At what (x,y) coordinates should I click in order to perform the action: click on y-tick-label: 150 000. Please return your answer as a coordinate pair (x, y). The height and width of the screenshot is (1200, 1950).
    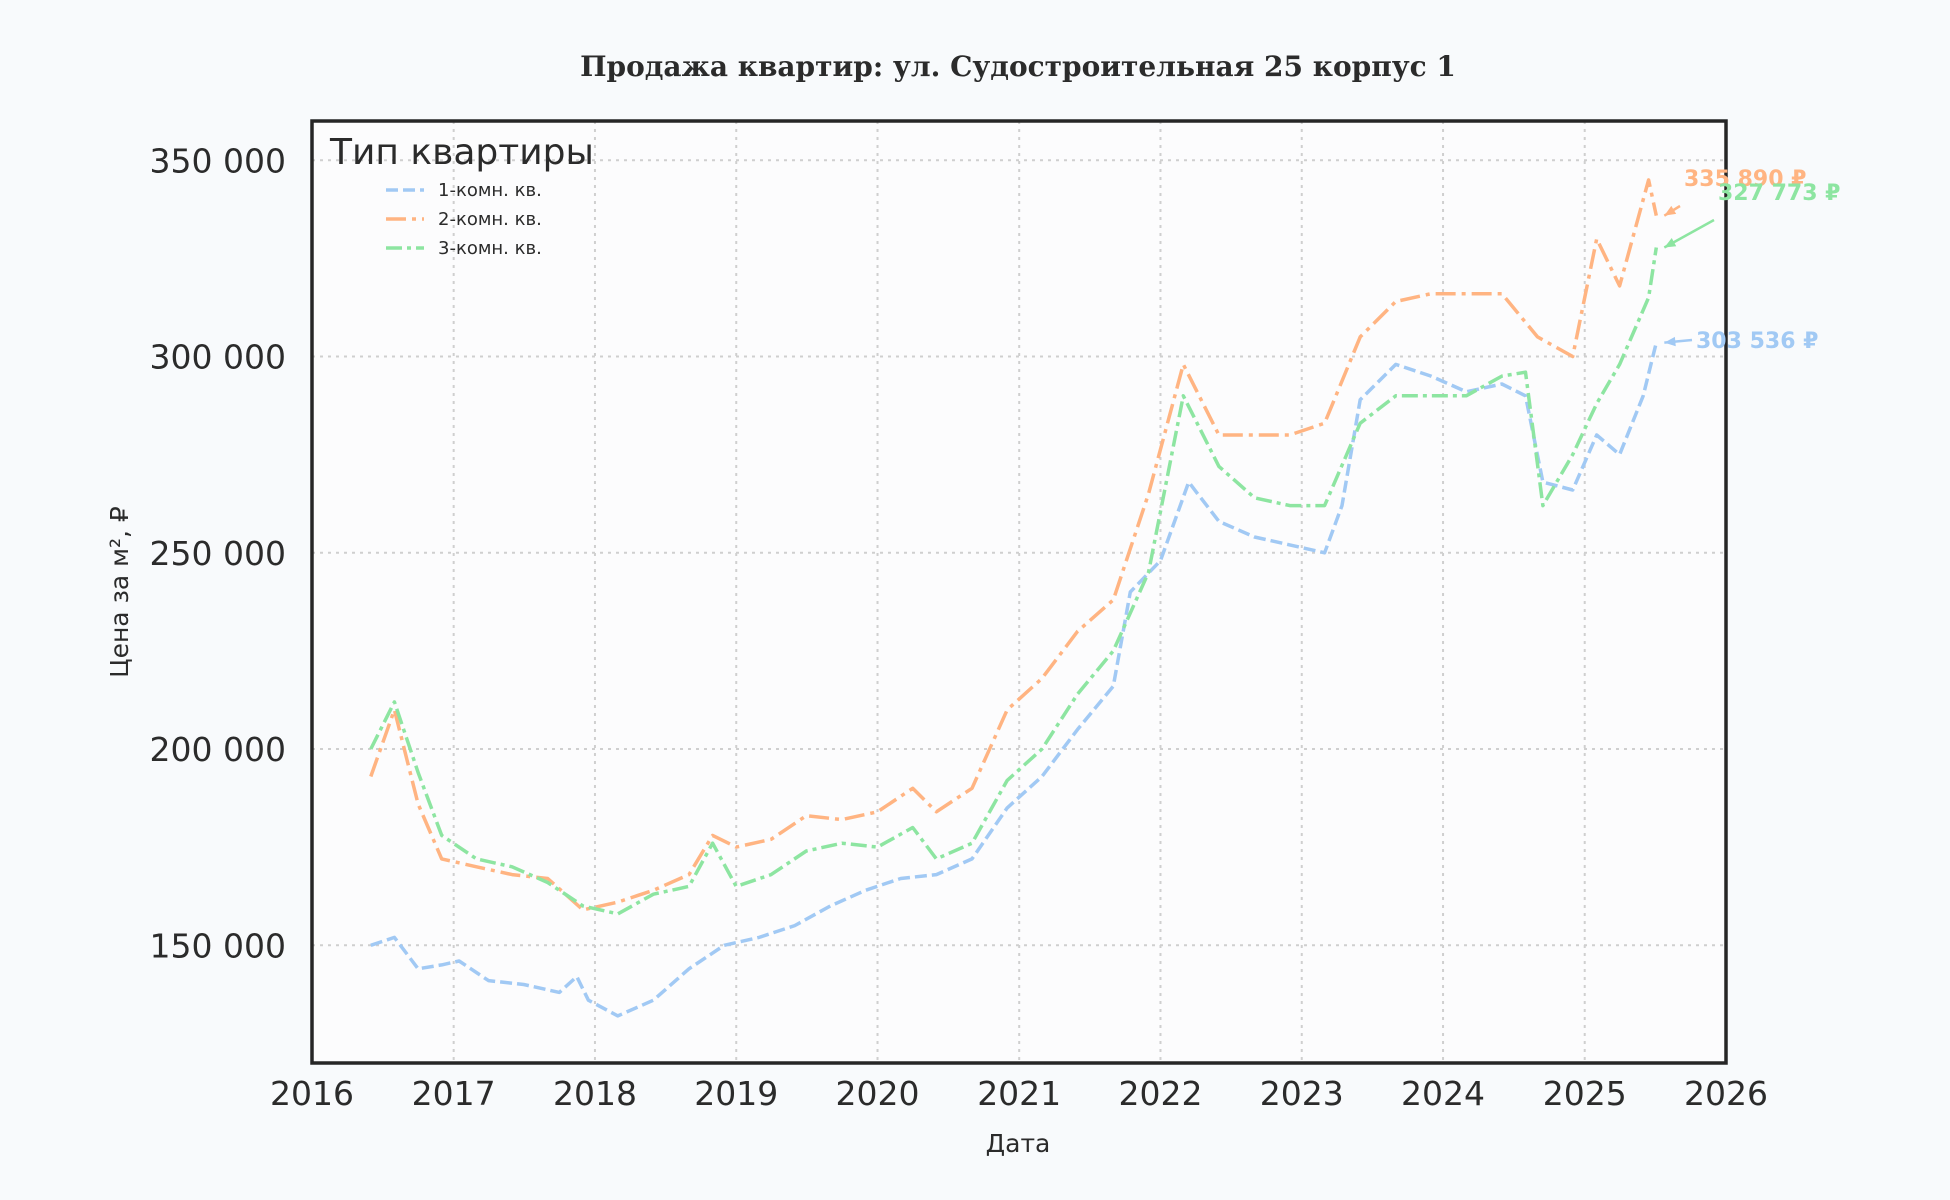
    Looking at the image, I should click on (218, 945).